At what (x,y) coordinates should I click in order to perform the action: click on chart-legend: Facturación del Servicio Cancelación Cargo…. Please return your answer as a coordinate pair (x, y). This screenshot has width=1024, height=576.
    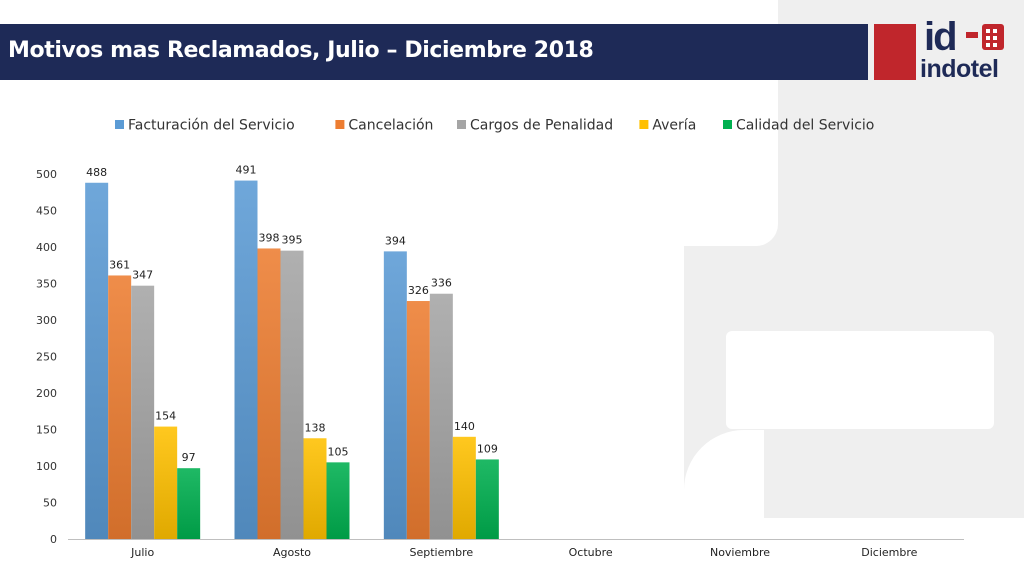
    Looking at the image, I should click on (494, 126).